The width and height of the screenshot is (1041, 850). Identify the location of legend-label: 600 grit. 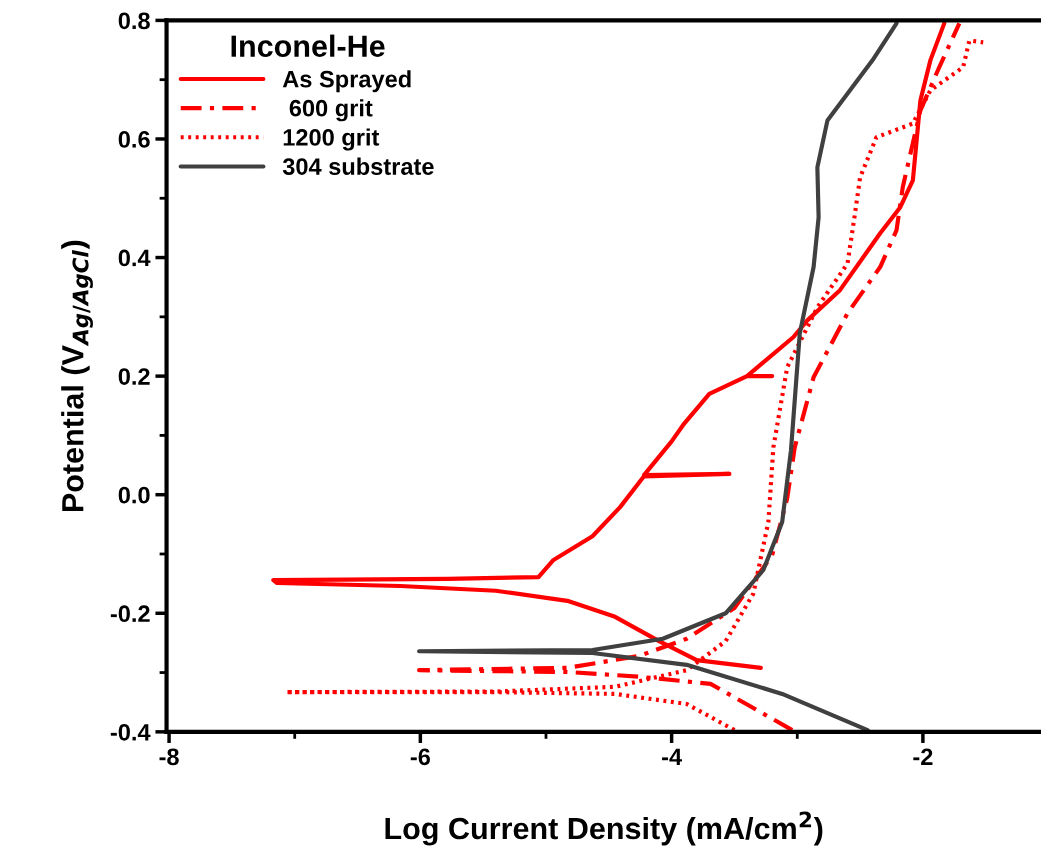
(331, 110).